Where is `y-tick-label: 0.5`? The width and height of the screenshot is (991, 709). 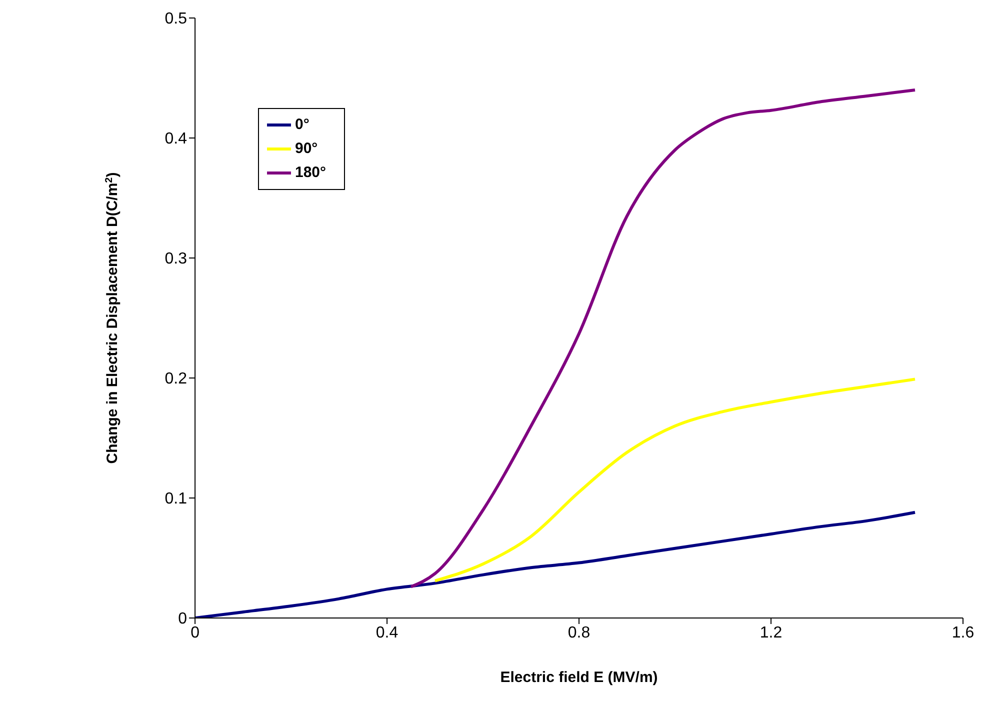
y-tick-label: 0.5 is located at coordinates (176, 19).